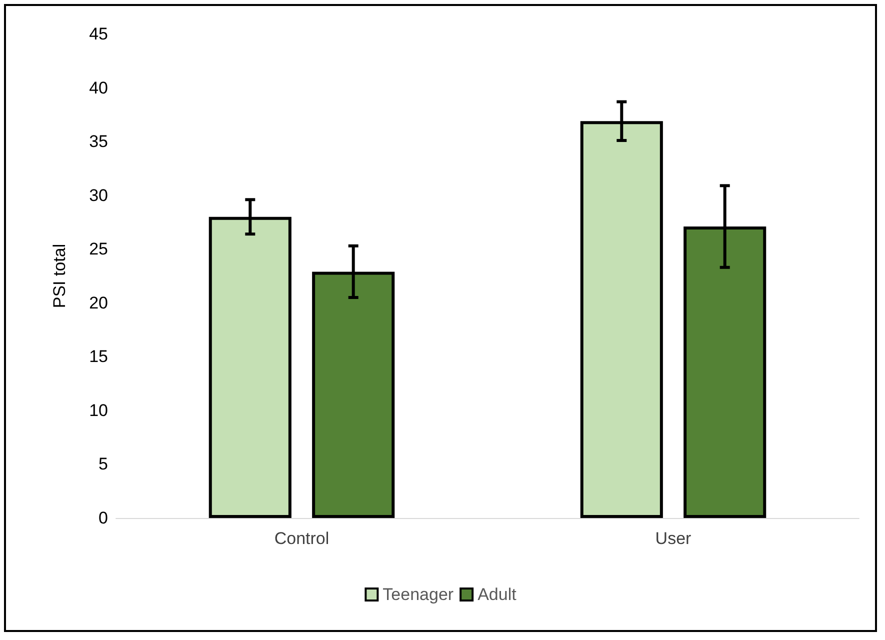 The image size is (885, 640). Describe the element at coordinates (98, 88) in the screenshot. I see `y-tick-label: 40` at that location.